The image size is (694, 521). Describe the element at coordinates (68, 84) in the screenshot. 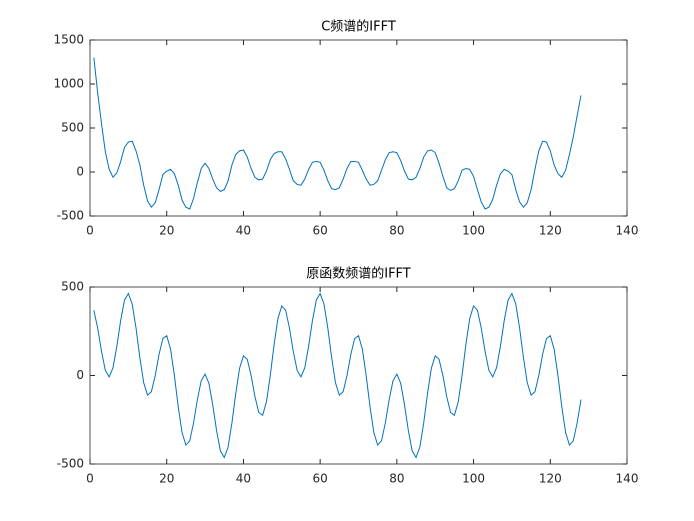

I see `y-tick-label: 1000` at that location.